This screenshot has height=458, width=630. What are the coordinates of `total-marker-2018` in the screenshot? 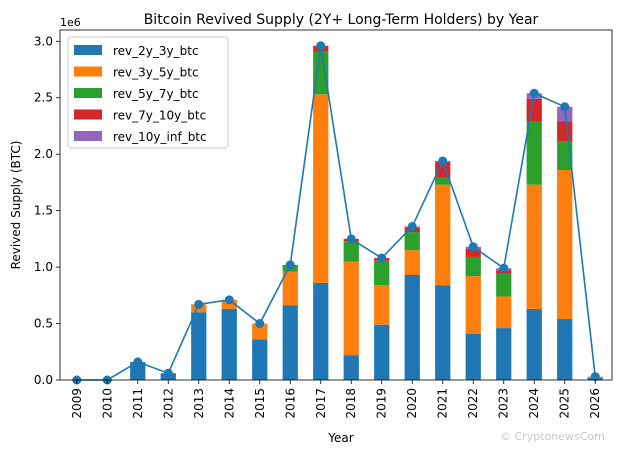 It's located at (351, 239).